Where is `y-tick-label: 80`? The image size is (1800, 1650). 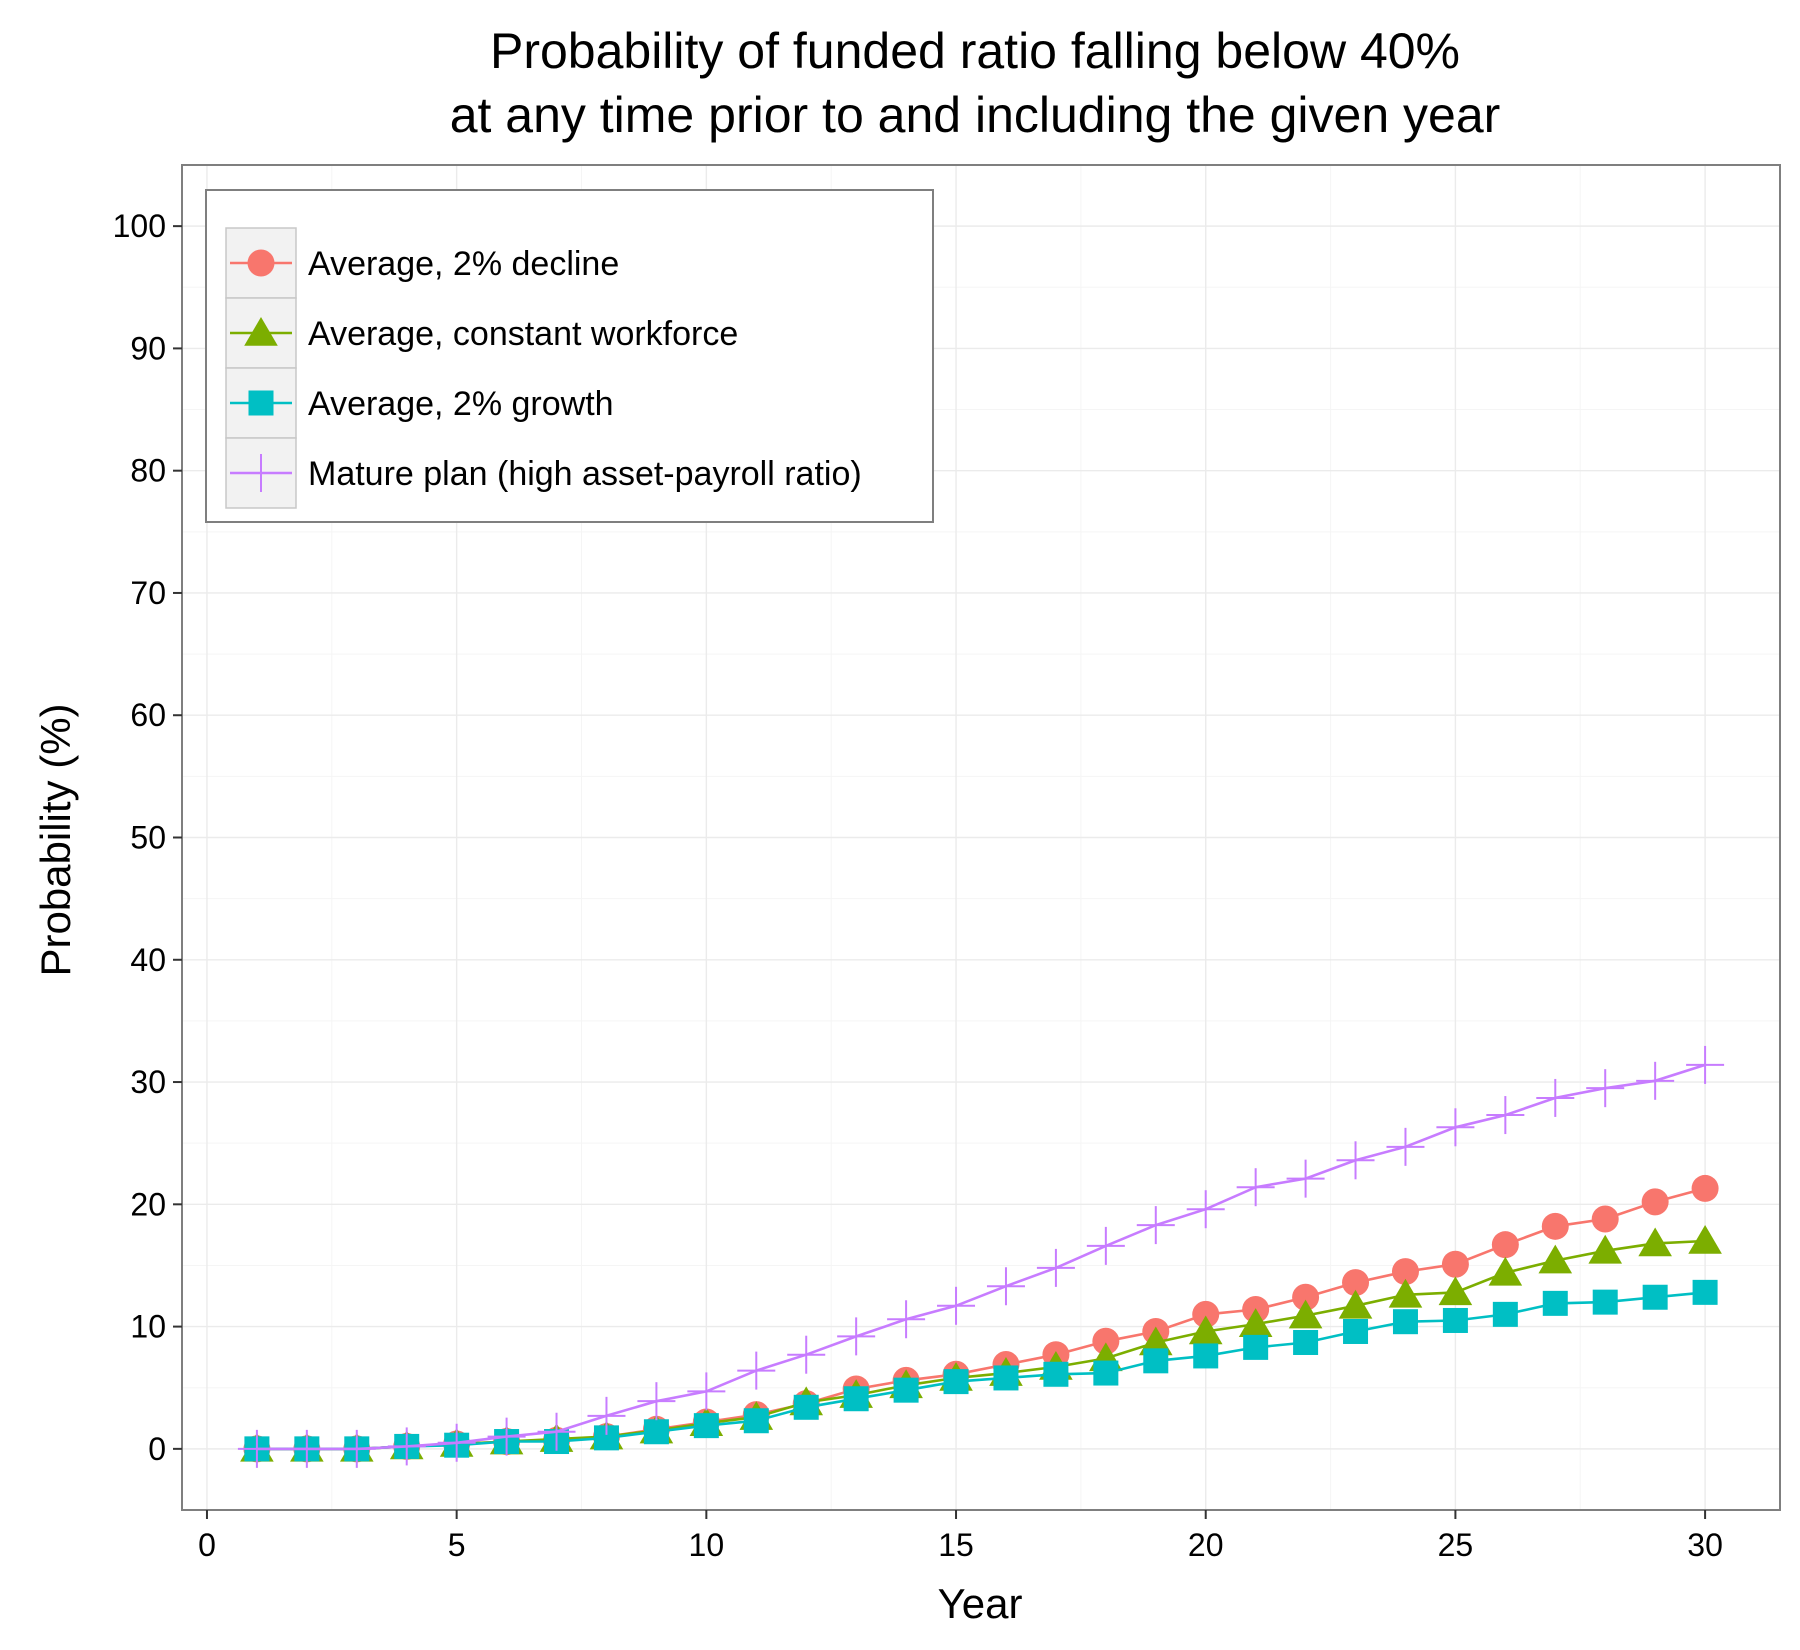 y-tick-label: 80 is located at coordinates (148, 471).